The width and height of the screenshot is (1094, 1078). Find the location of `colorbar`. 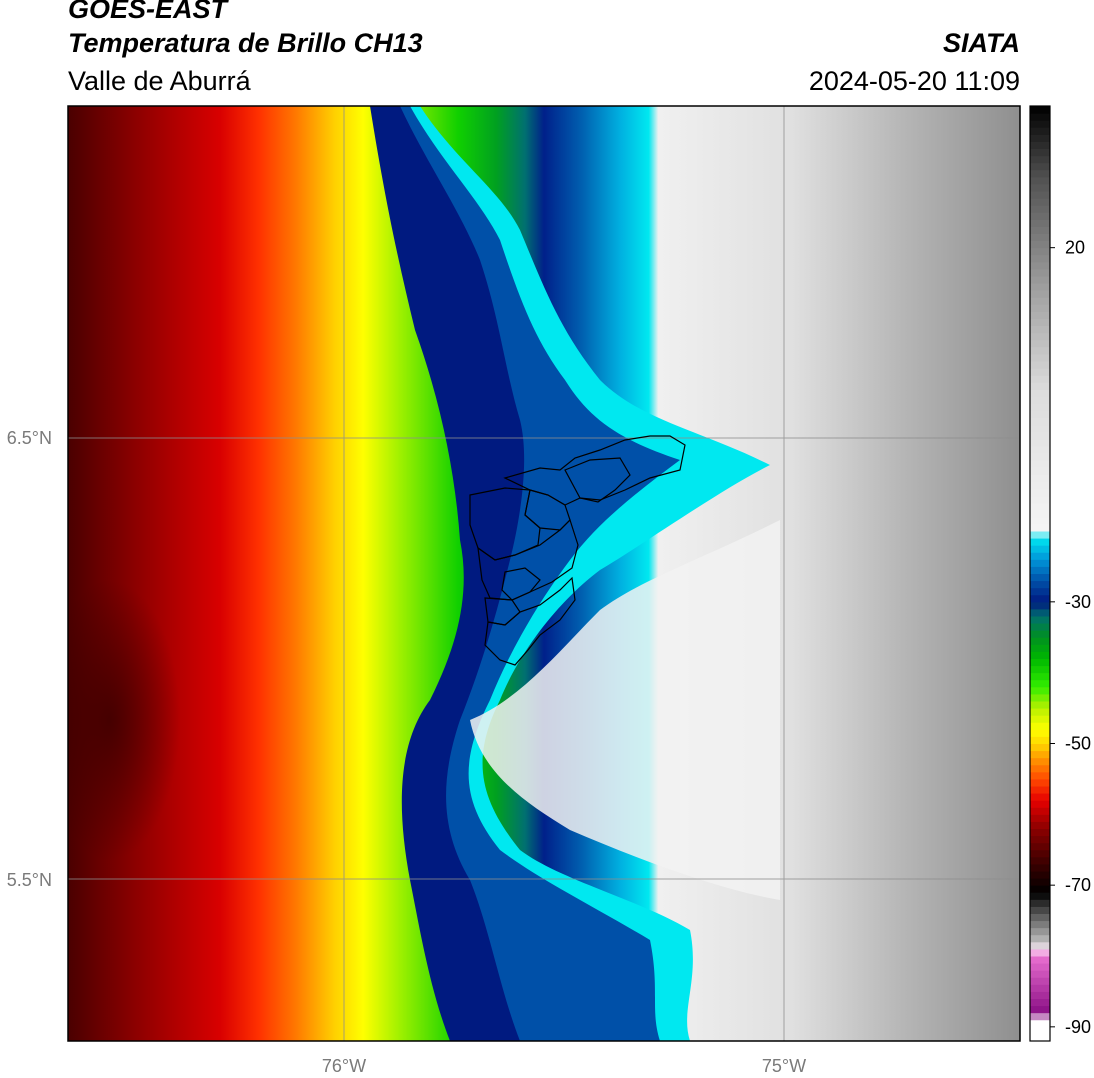

colorbar is located at coordinates (1040, 574).